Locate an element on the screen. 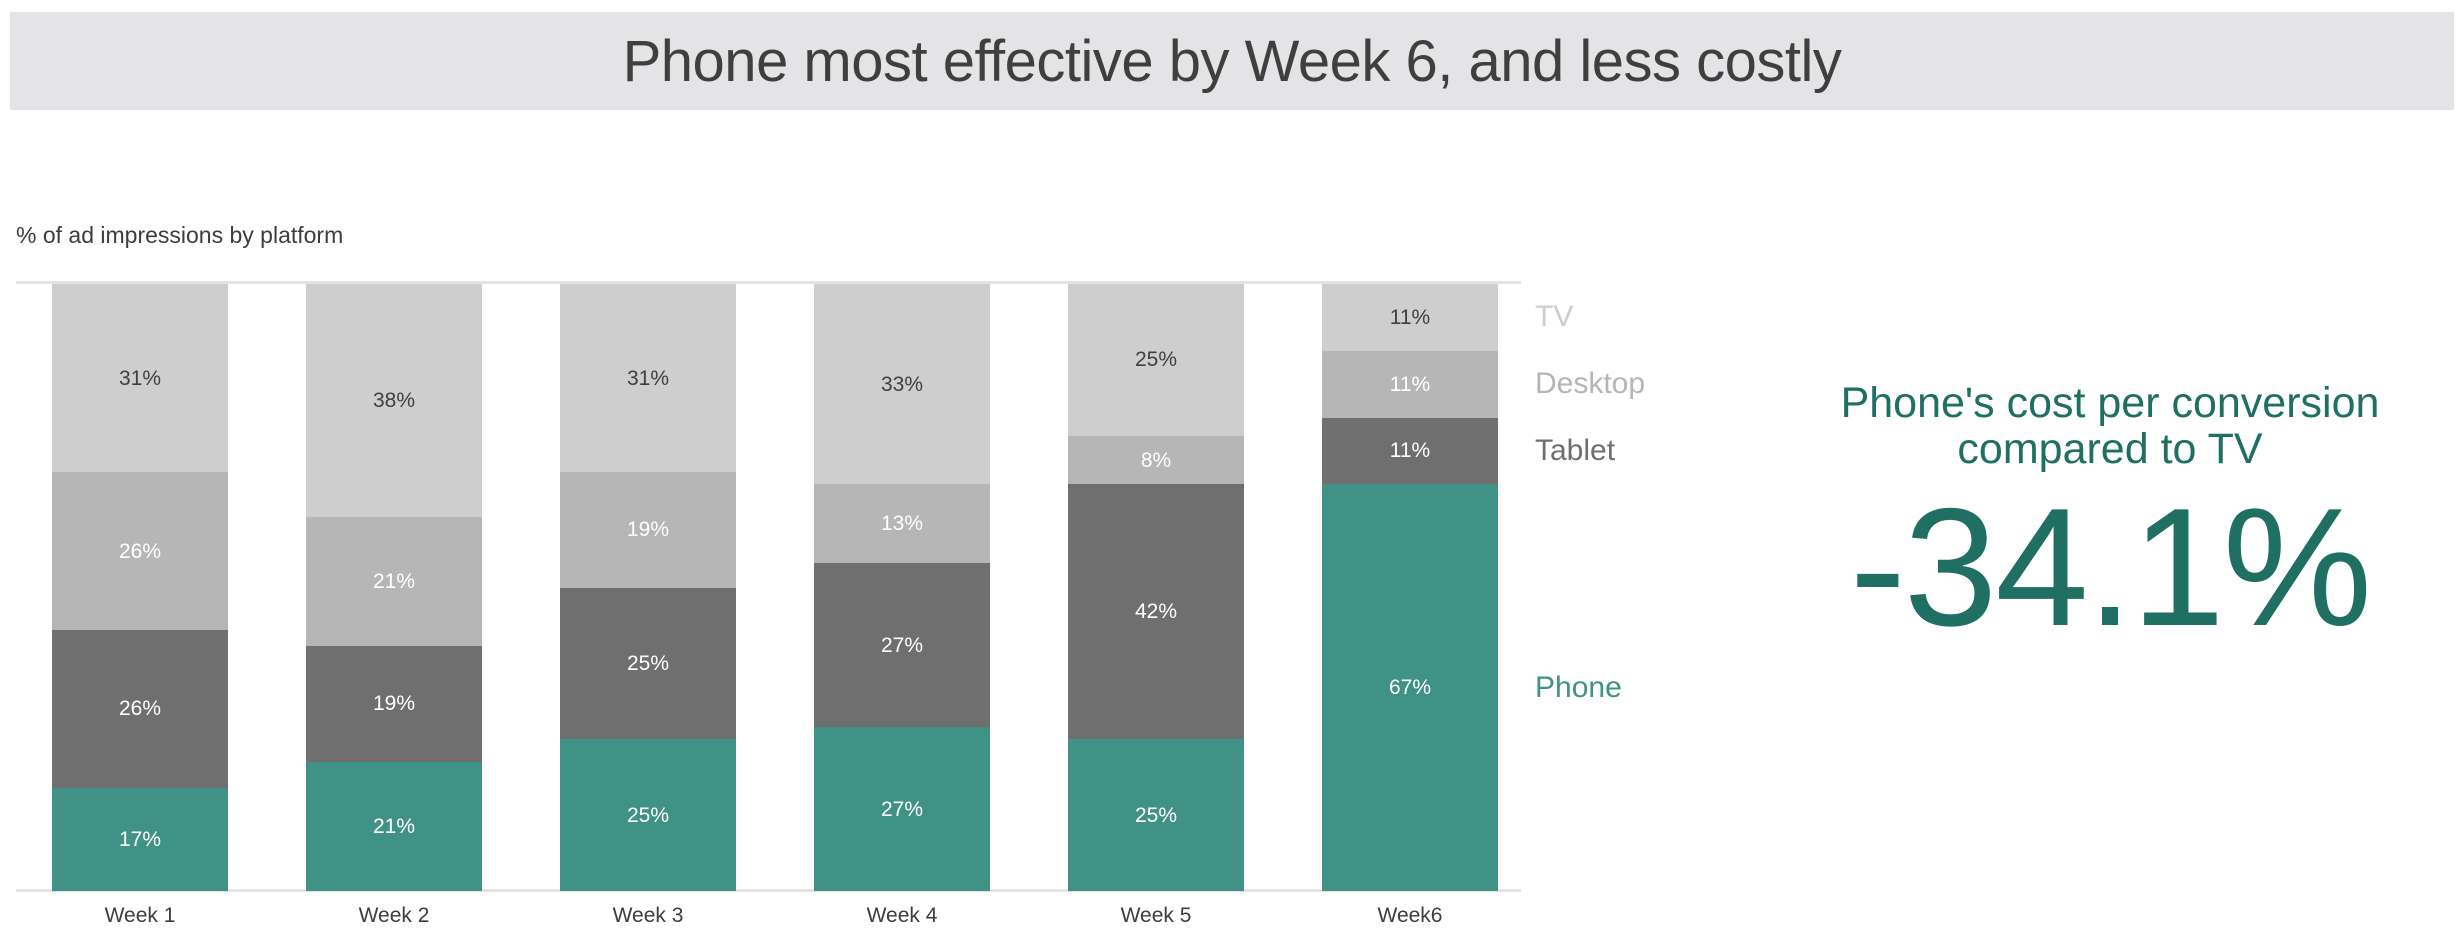 This screenshot has width=2464, height=942. bar-segment-tablet: 19% is located at coordinates (394, 704).